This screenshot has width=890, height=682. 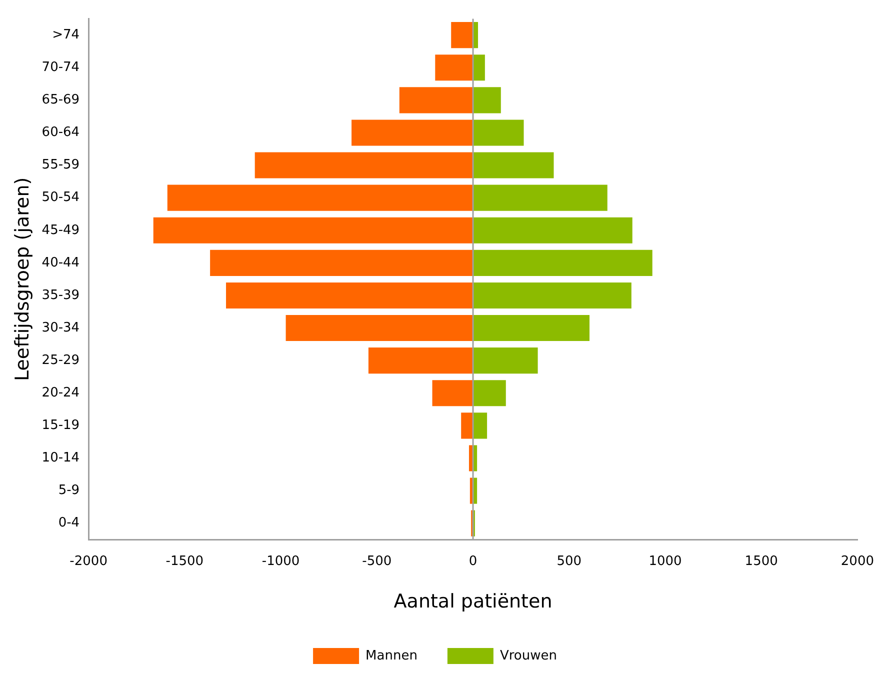 I want to click on y-tick-label: 50-54, so click(x=61, y=198).